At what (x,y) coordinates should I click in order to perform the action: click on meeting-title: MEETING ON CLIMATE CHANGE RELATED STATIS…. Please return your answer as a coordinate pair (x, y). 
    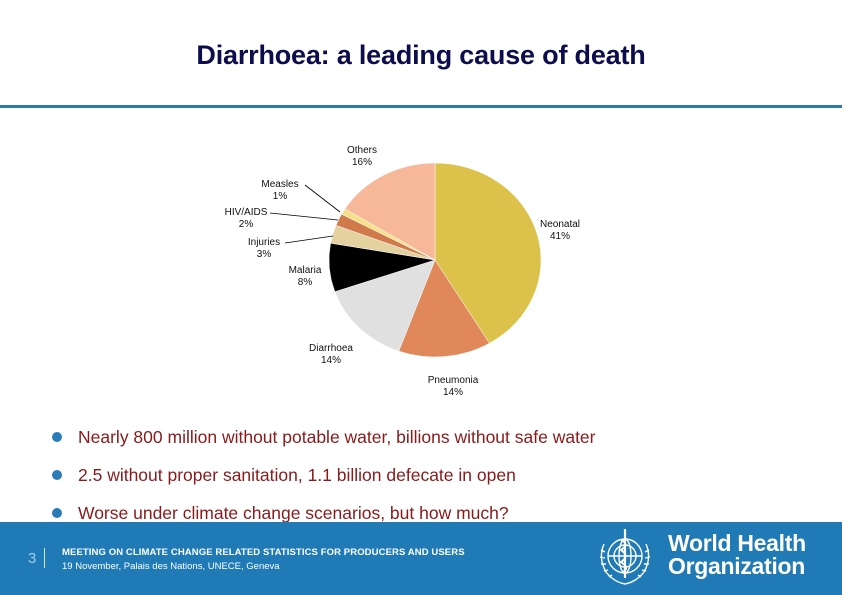
    Looking at the image, I should click on (263, 552).